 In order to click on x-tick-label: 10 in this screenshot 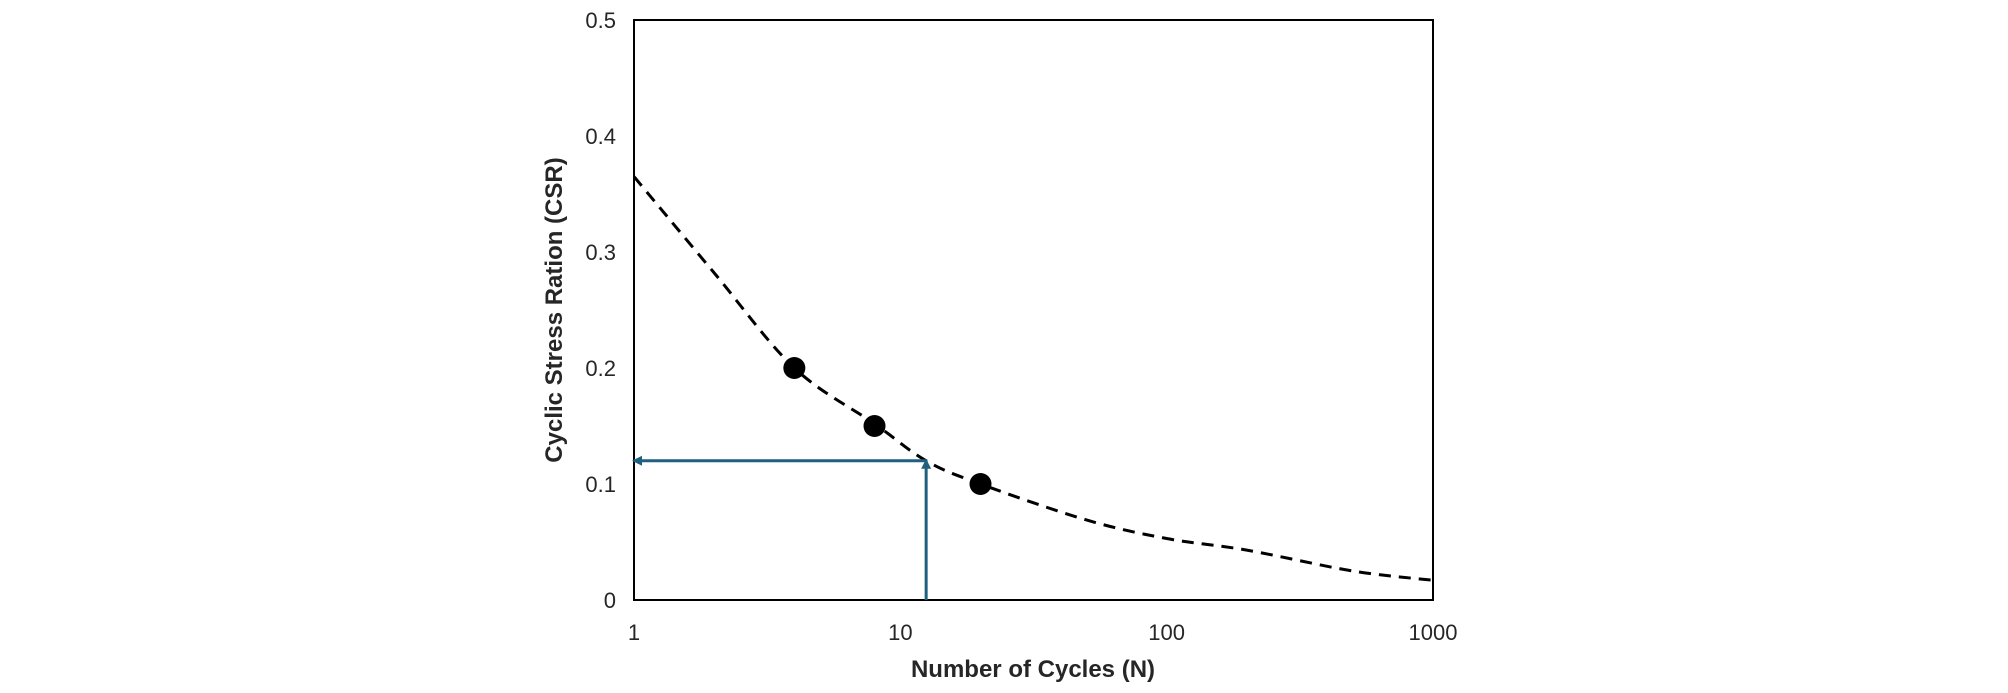, I will do `click(900, 632)`.